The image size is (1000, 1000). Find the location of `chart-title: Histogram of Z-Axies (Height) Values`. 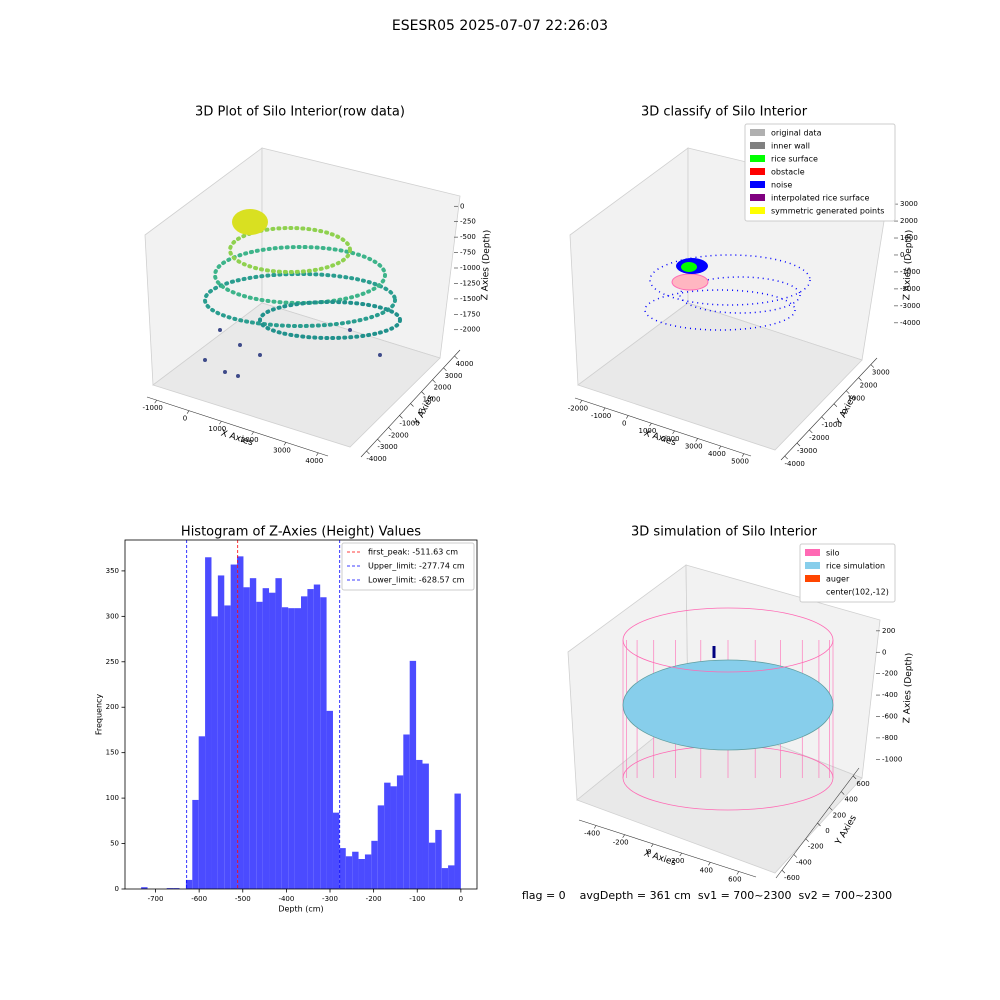

chart-title: Histogram of Z-Axies (Height) Values is located at coordinates (301, 532).